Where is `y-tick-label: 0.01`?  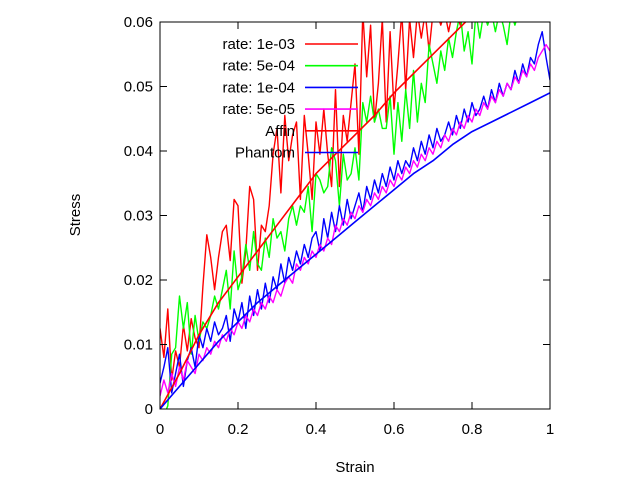 y-tick-label: 0.01 is located at coordinates (138, 345).